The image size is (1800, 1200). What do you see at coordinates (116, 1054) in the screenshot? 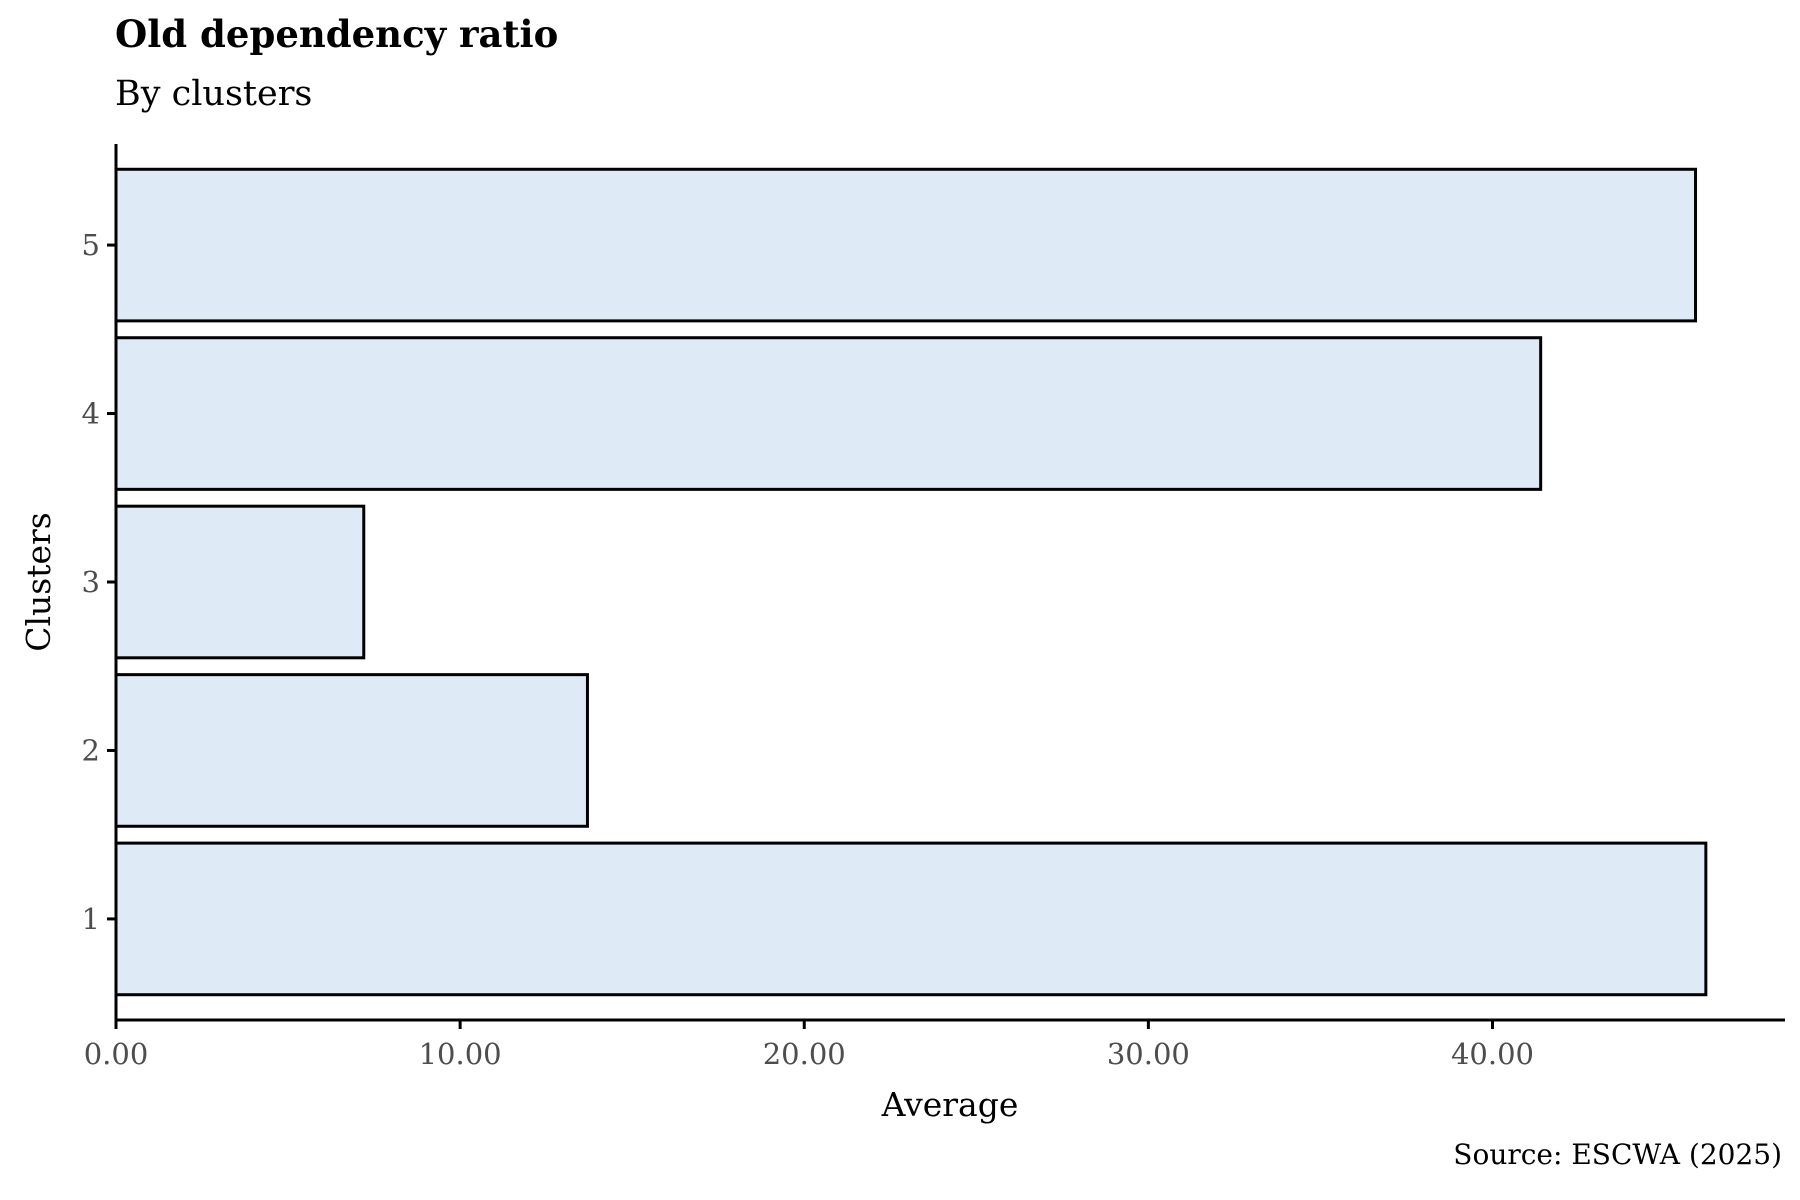
I see `x-tick-label: 0.00` at bounding box center [116, 1054].